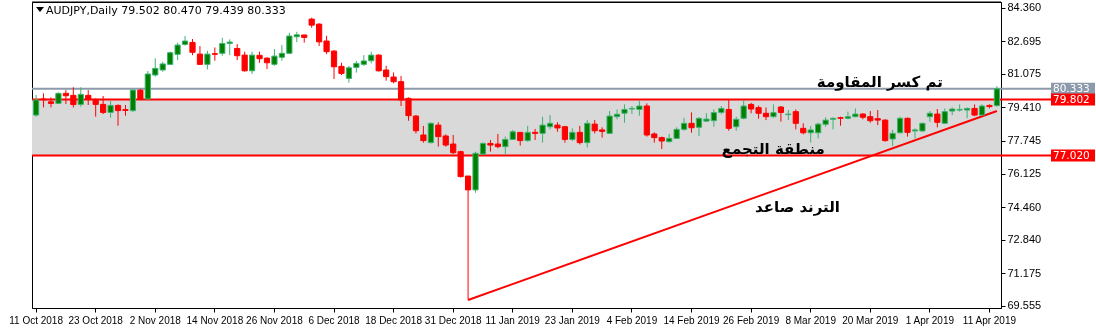 Image resolution: width=1096 pixels, height=330 pixels. What do you see at coordinates (692, 320) in the screenshot?
I see `x-tick-label: 14 Feb 2019` at bounding box center [692, 320].